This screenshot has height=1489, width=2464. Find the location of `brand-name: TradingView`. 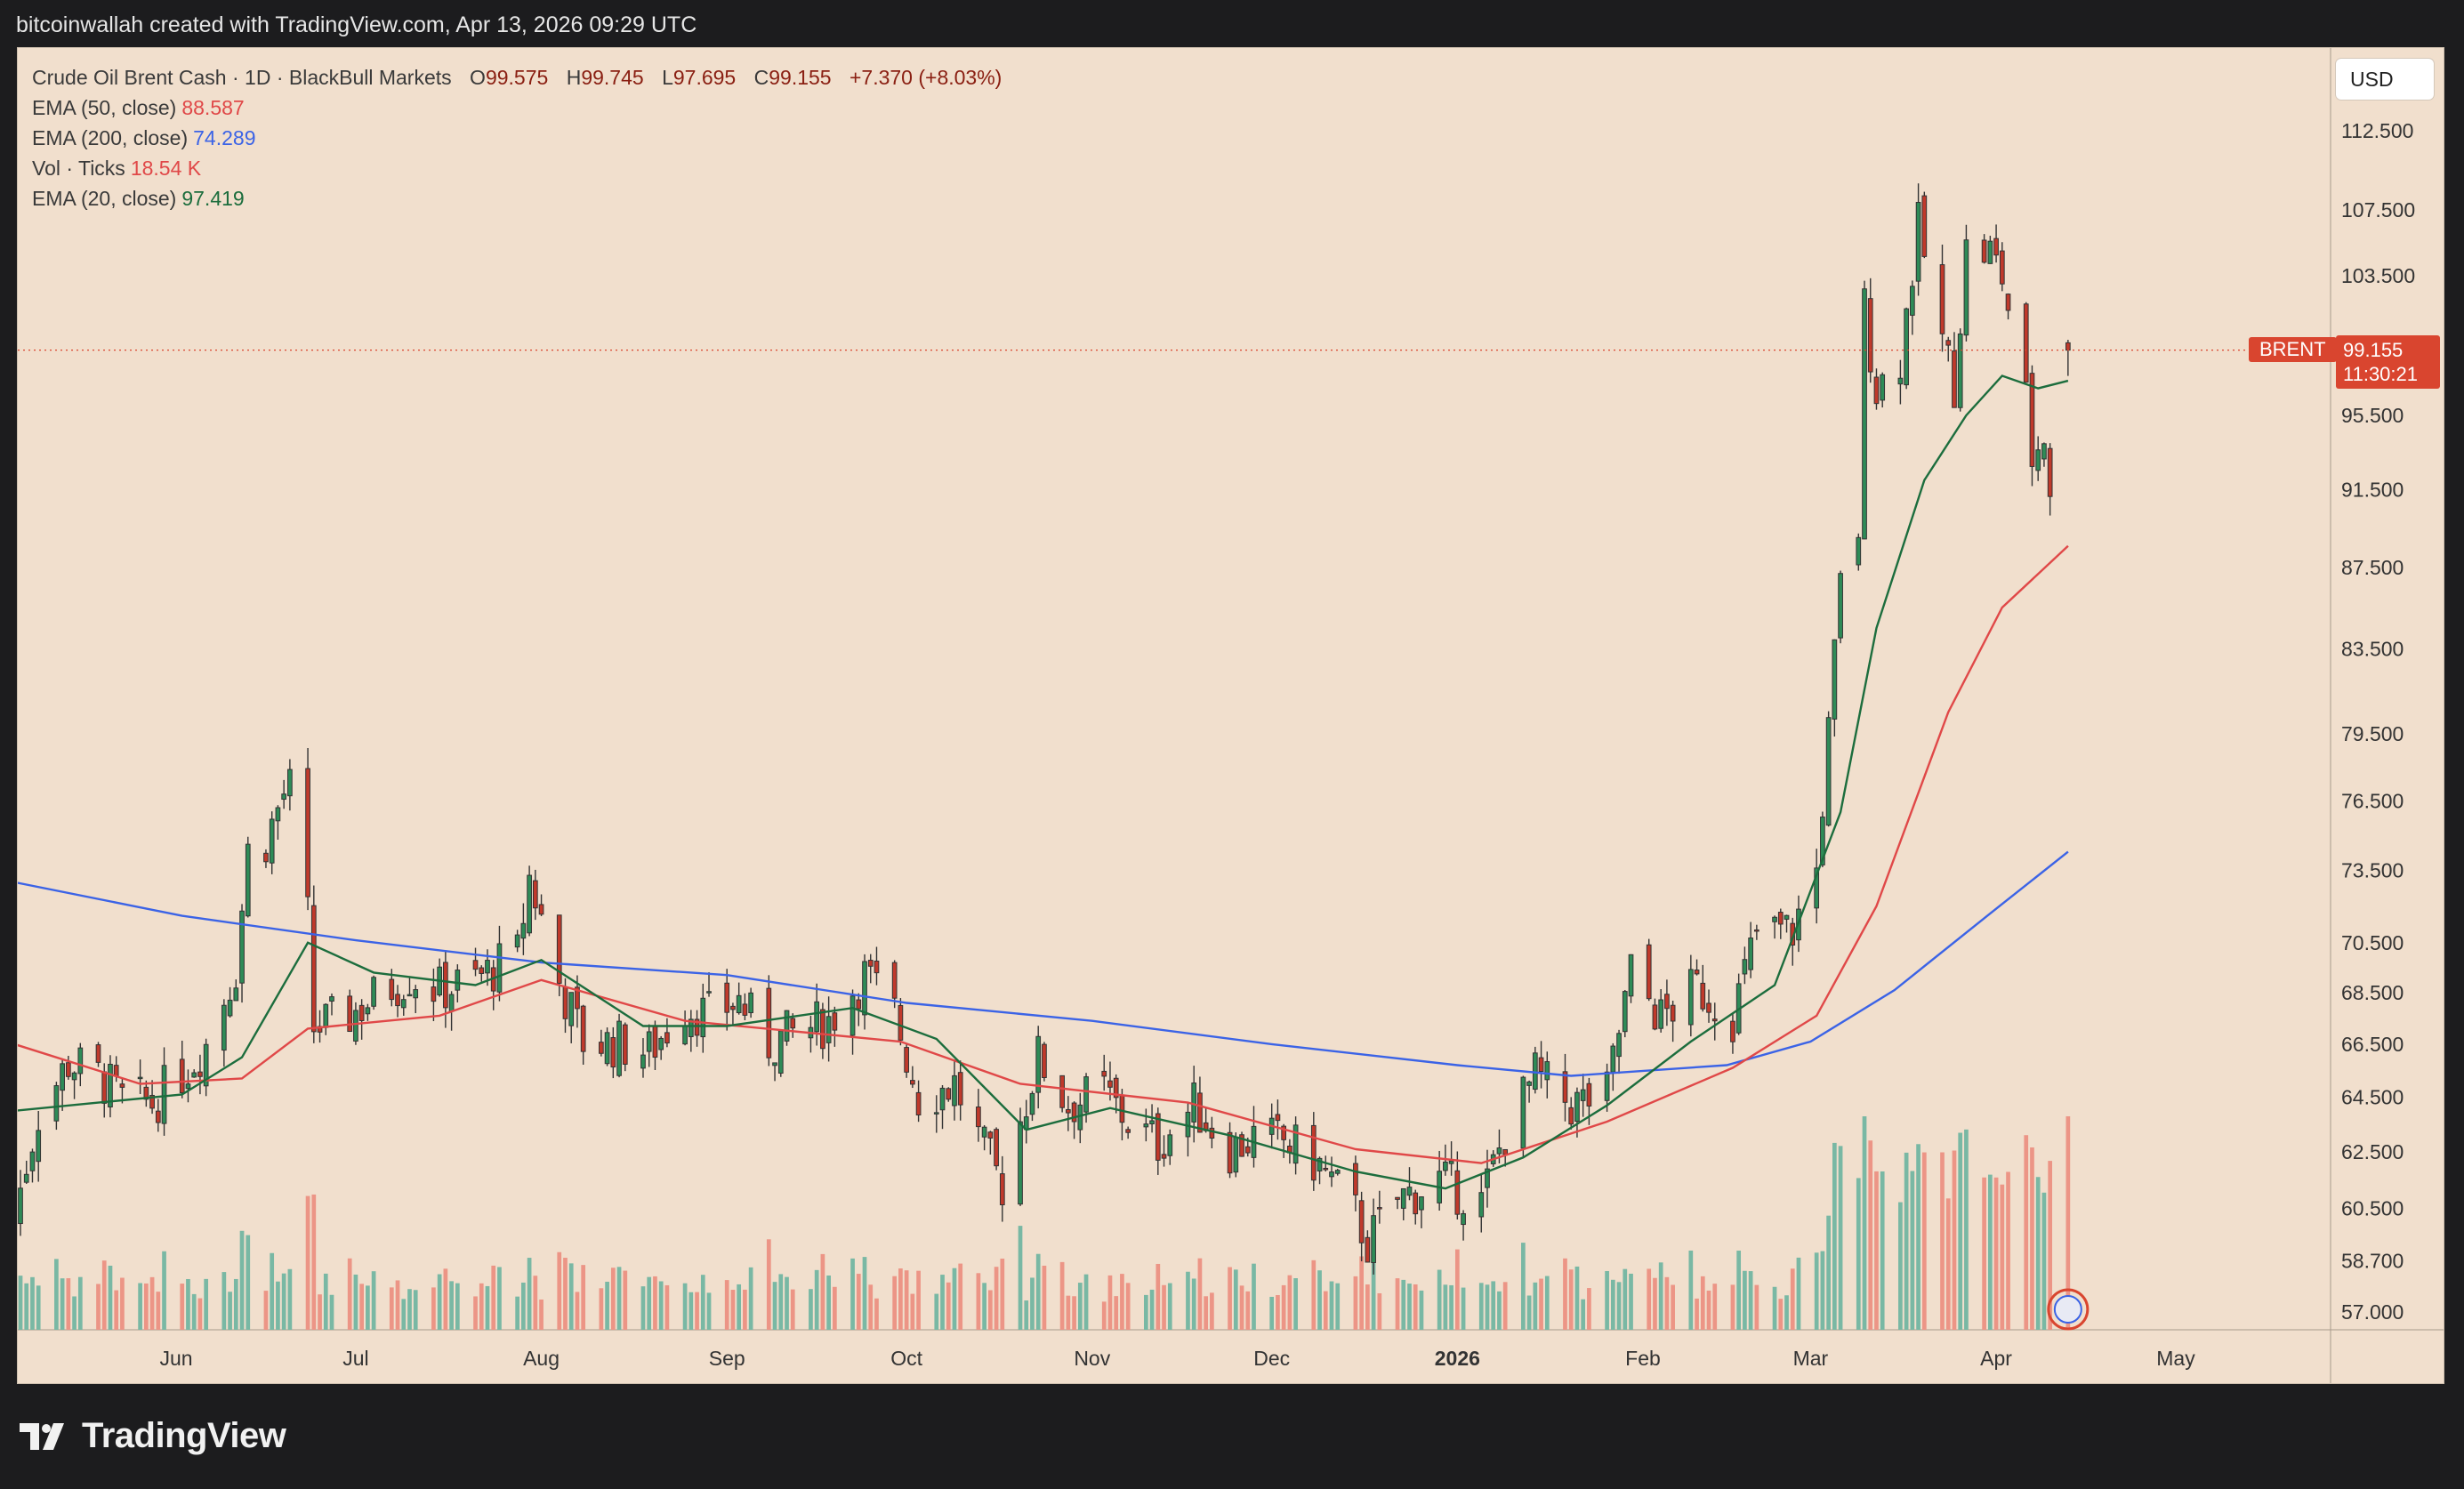

brand-name: TradingView is located at coordinates (184, 1435).